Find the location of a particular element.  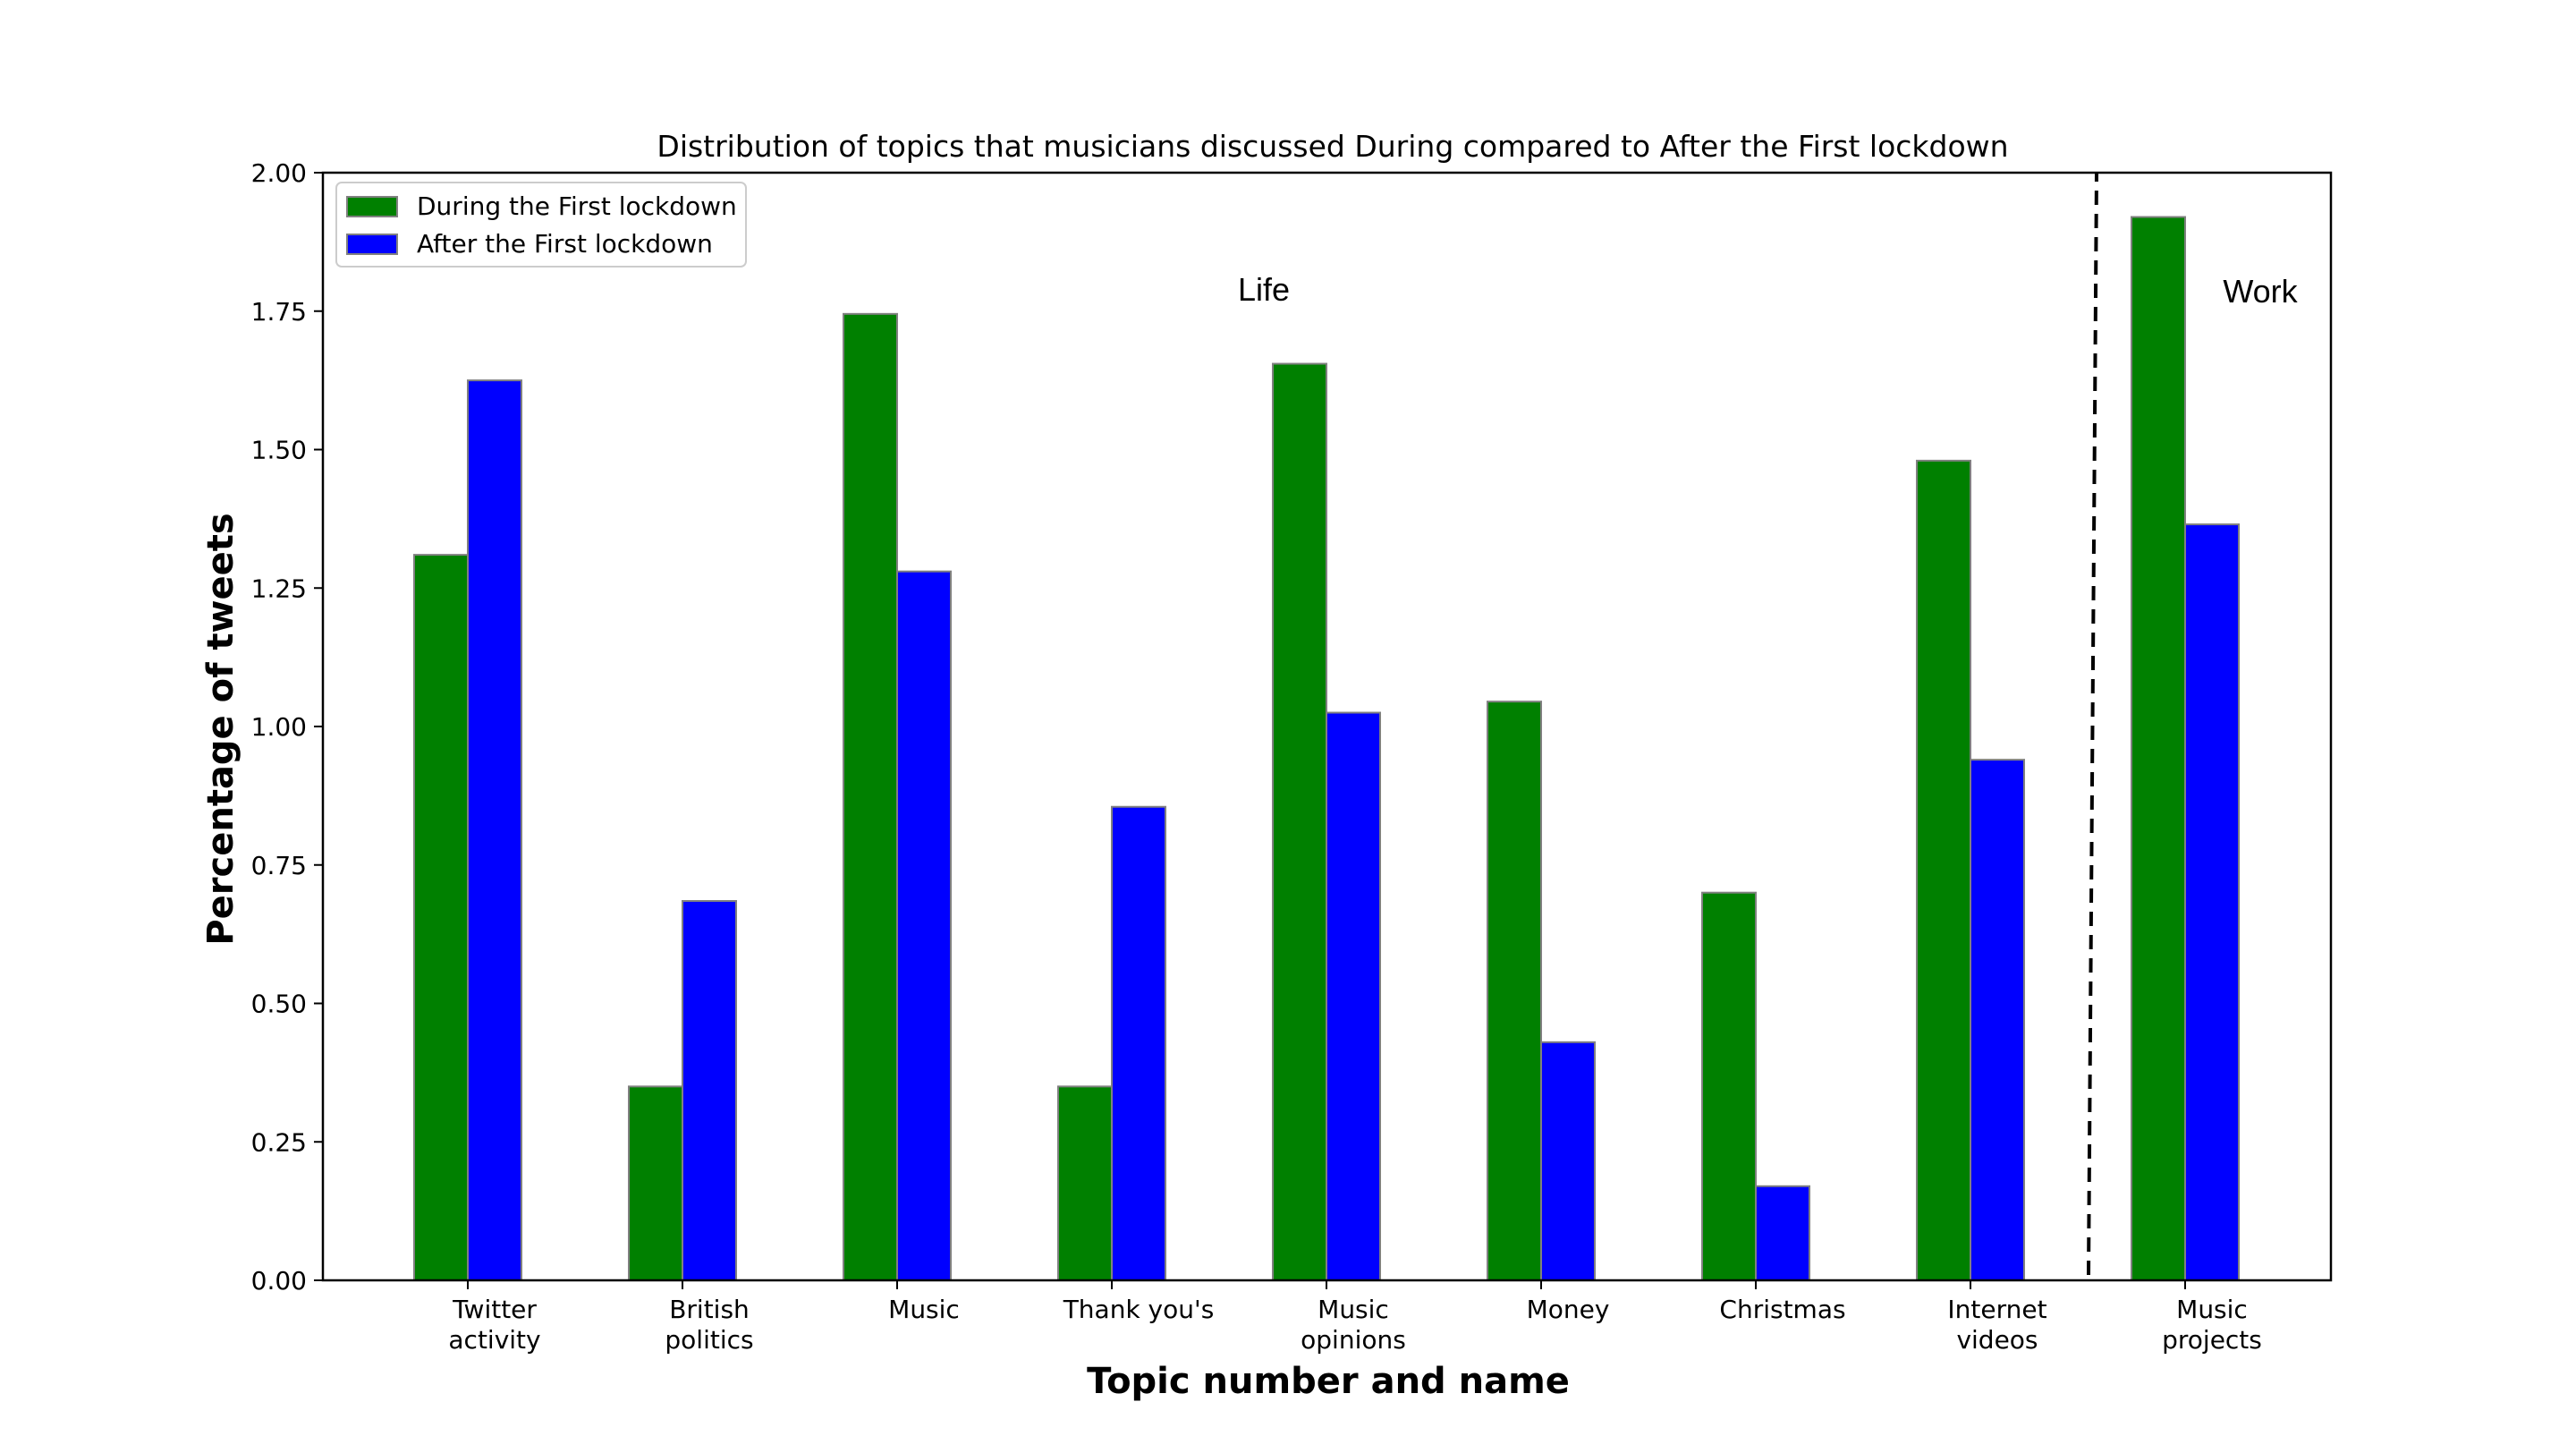

bar-music-projects-during-the-first-lockdown is located at coordinates (2158, 748).